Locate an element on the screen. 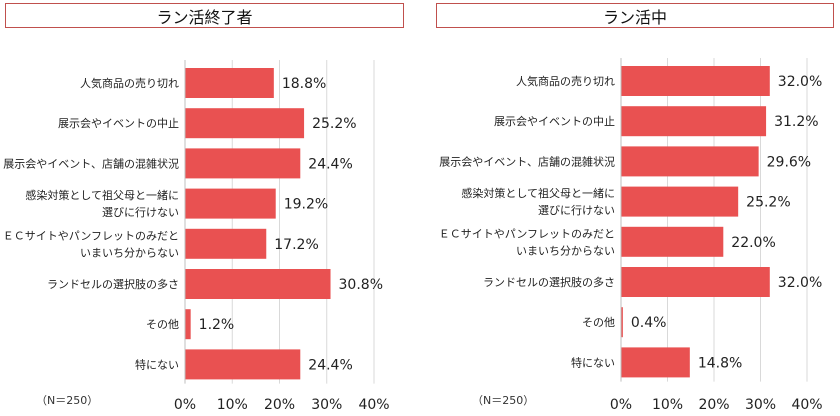  left-category-label: ＥＣサイトやパンフレットのみだと is located at coordinates (91, 235).